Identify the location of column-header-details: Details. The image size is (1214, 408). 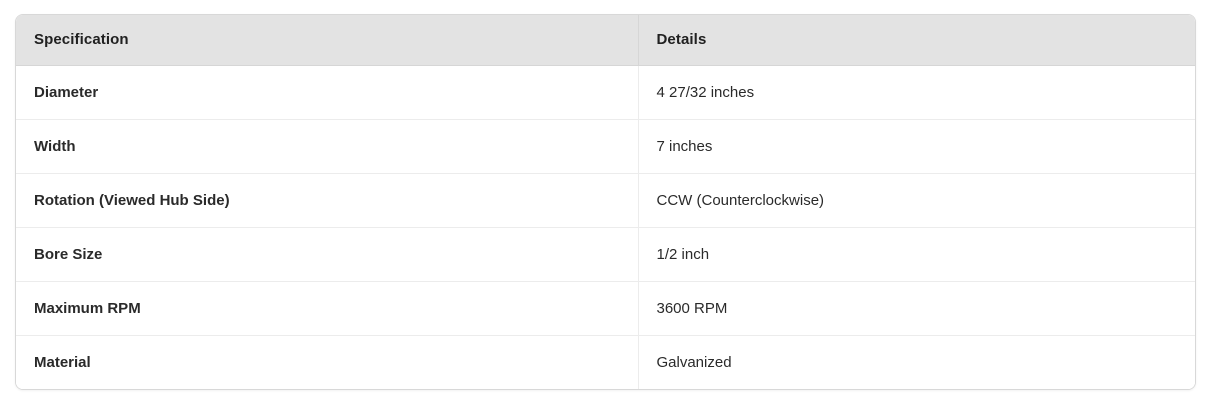
(916, 40).